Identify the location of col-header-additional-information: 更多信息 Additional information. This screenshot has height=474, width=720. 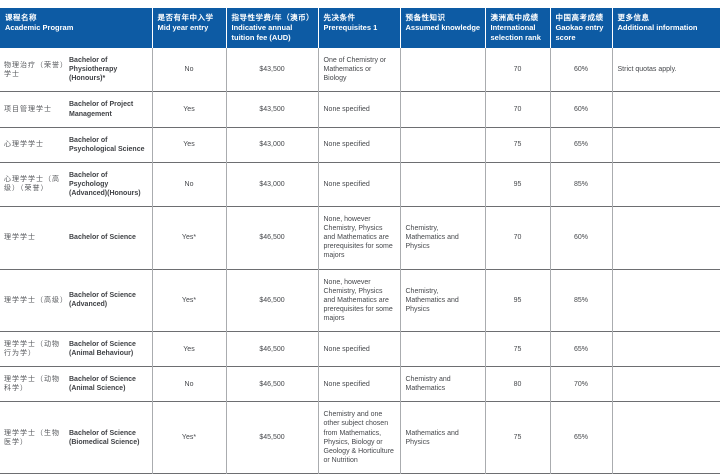
(665, 28).